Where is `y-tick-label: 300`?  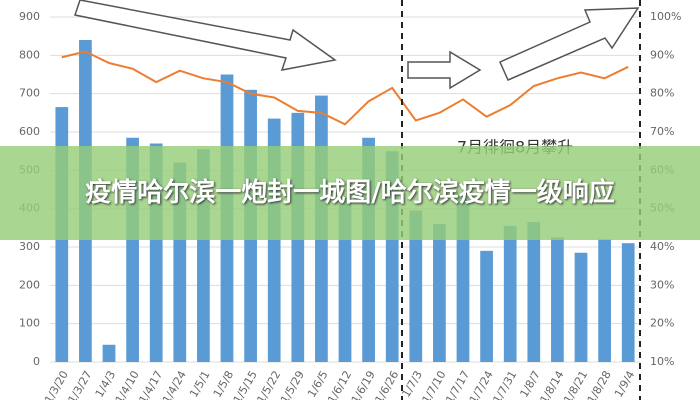
y-tick-label: 300 is located at coordinates (29, 246).